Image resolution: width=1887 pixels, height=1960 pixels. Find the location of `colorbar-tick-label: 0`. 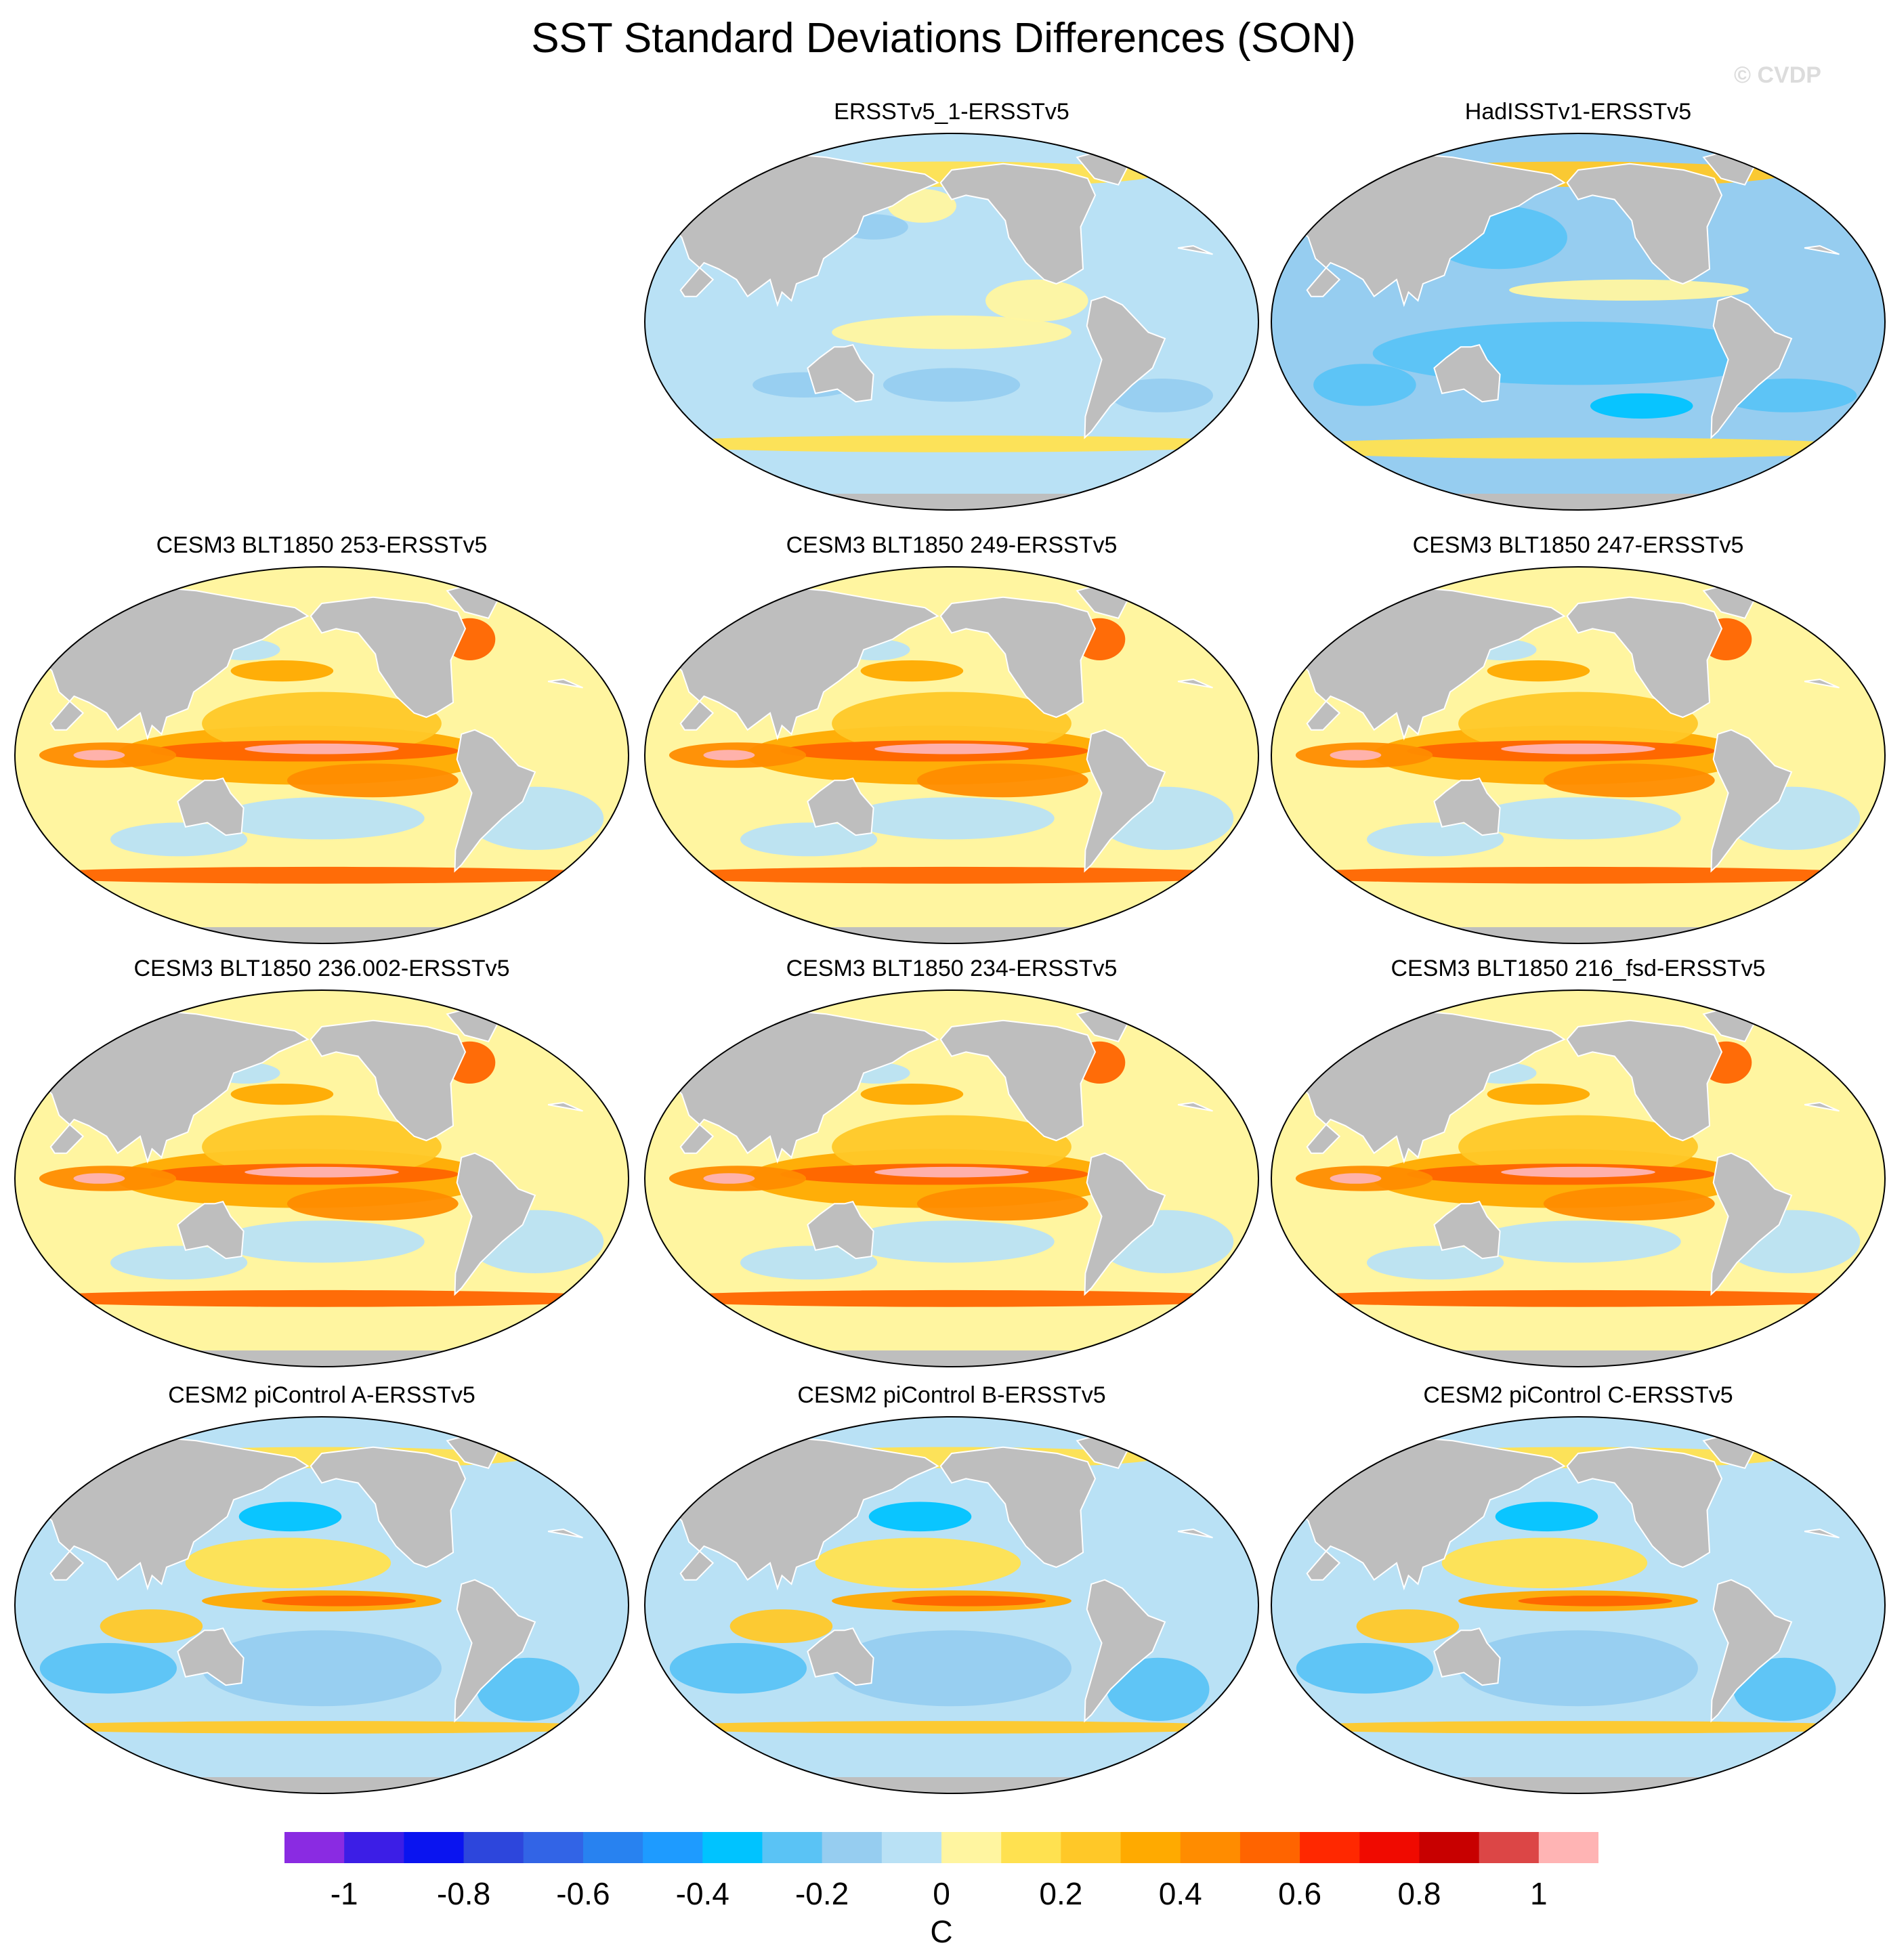

colorbar-tick-label: 0 is located at coordinates (942, 1893).